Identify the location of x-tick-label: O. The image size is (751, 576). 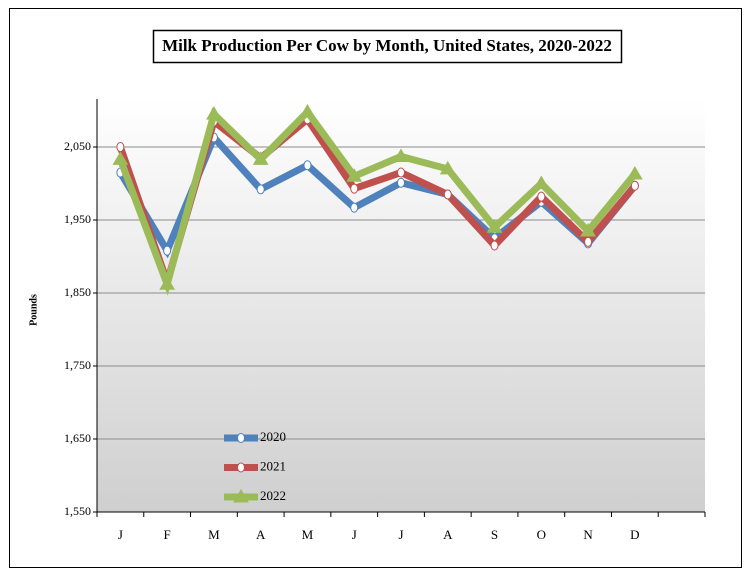
(541, 534).